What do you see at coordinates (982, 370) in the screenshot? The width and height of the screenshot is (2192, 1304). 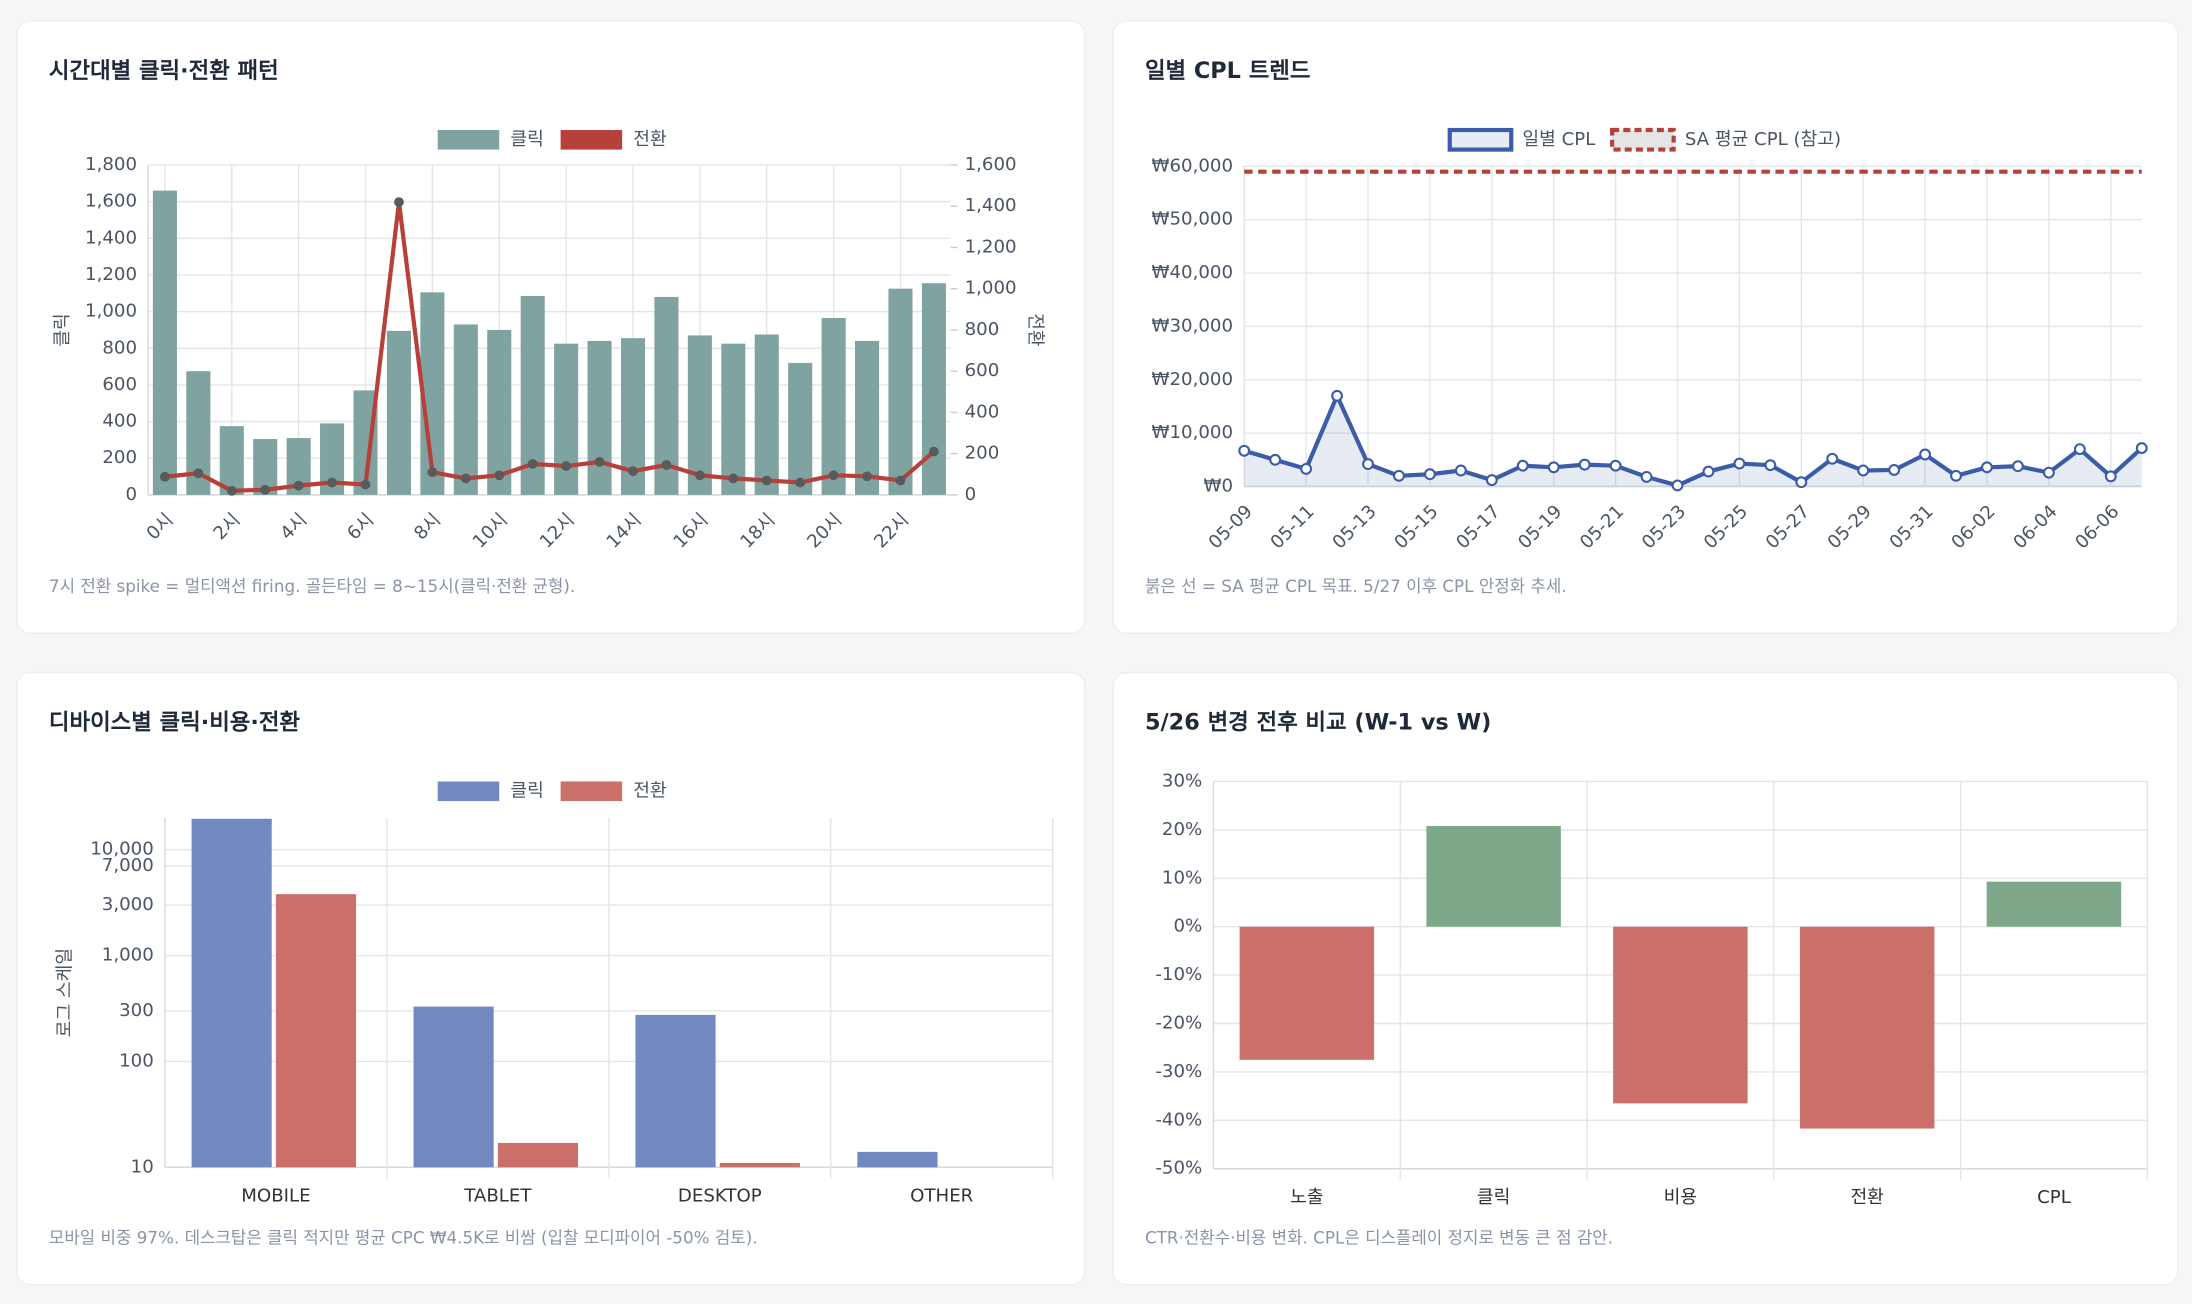 I see `y2-tick-label: 600` at bounding box center [982, 370].